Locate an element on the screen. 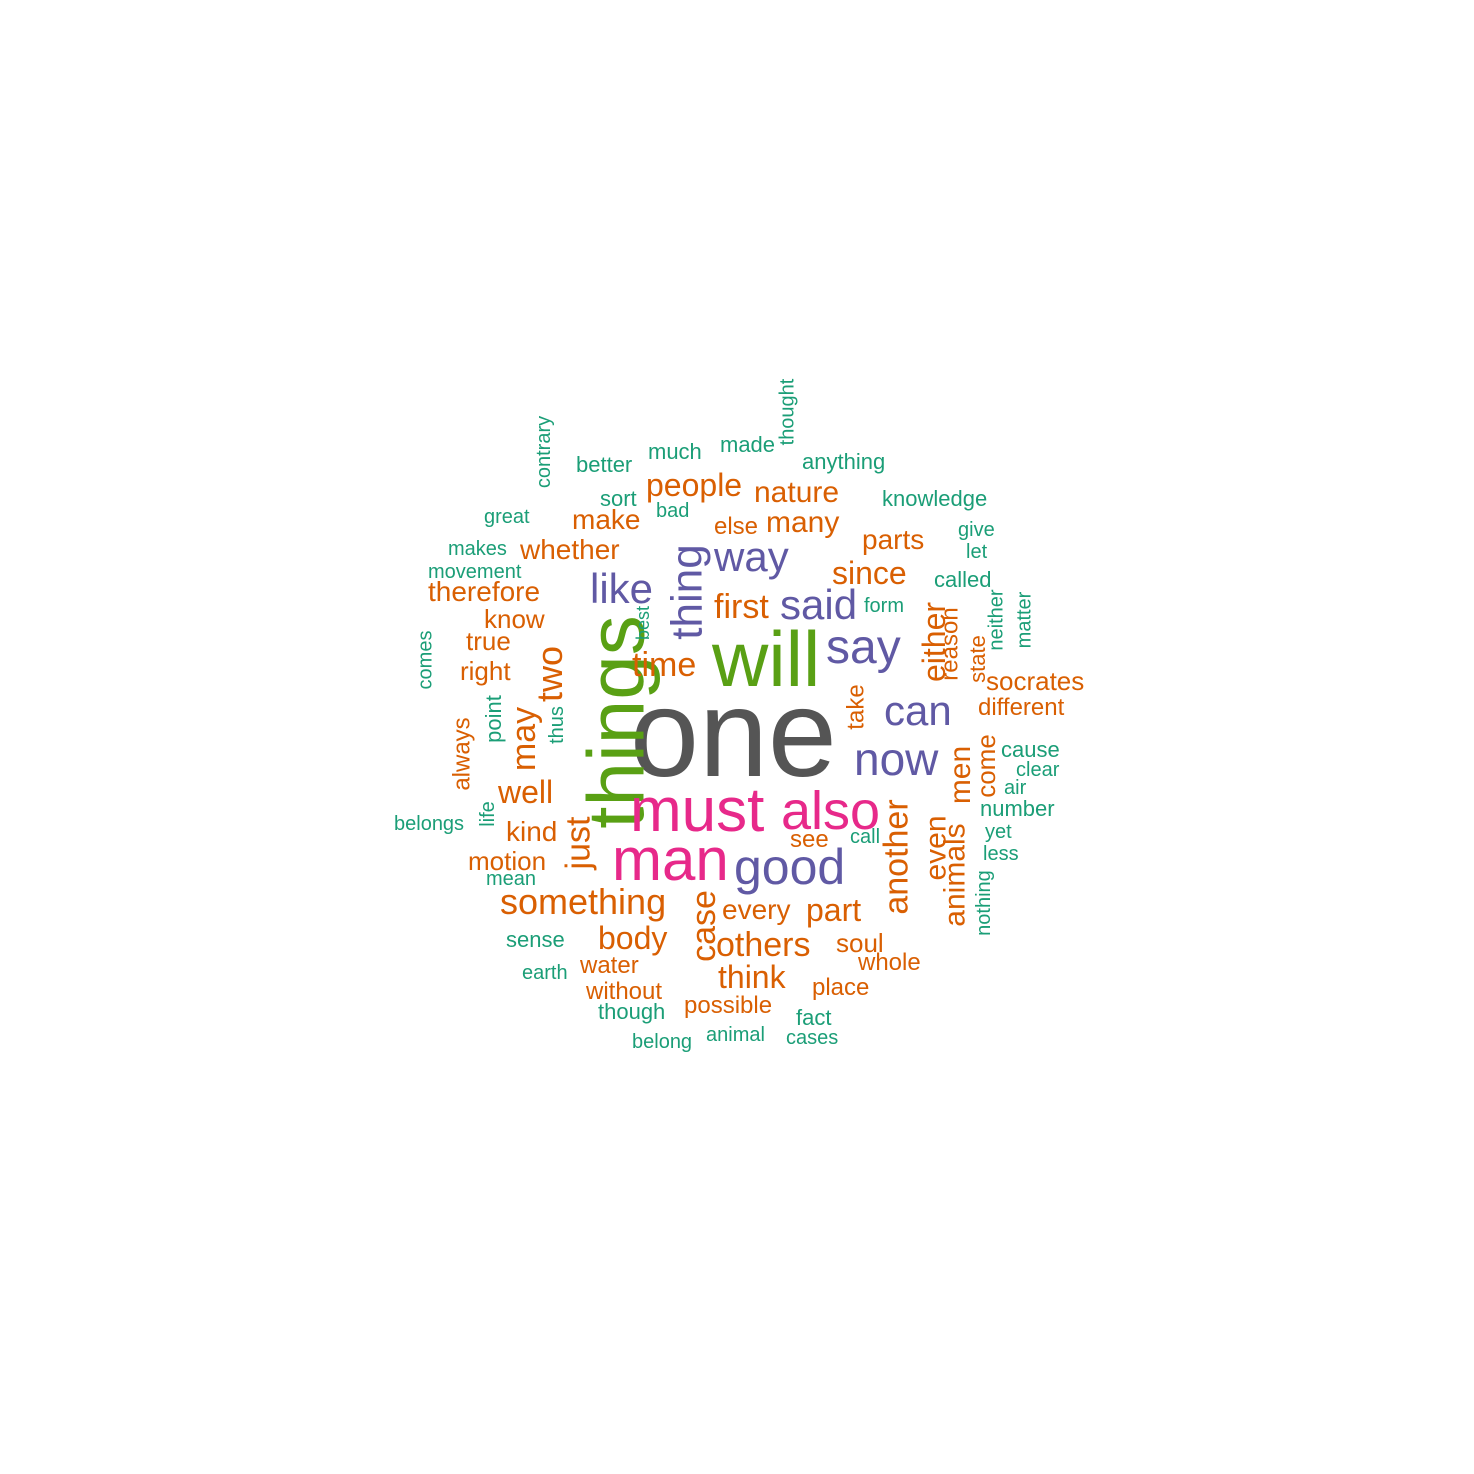 The width and height of the screenshot is (1474, 1474). word-think: think is located at coordinates (752, 977).